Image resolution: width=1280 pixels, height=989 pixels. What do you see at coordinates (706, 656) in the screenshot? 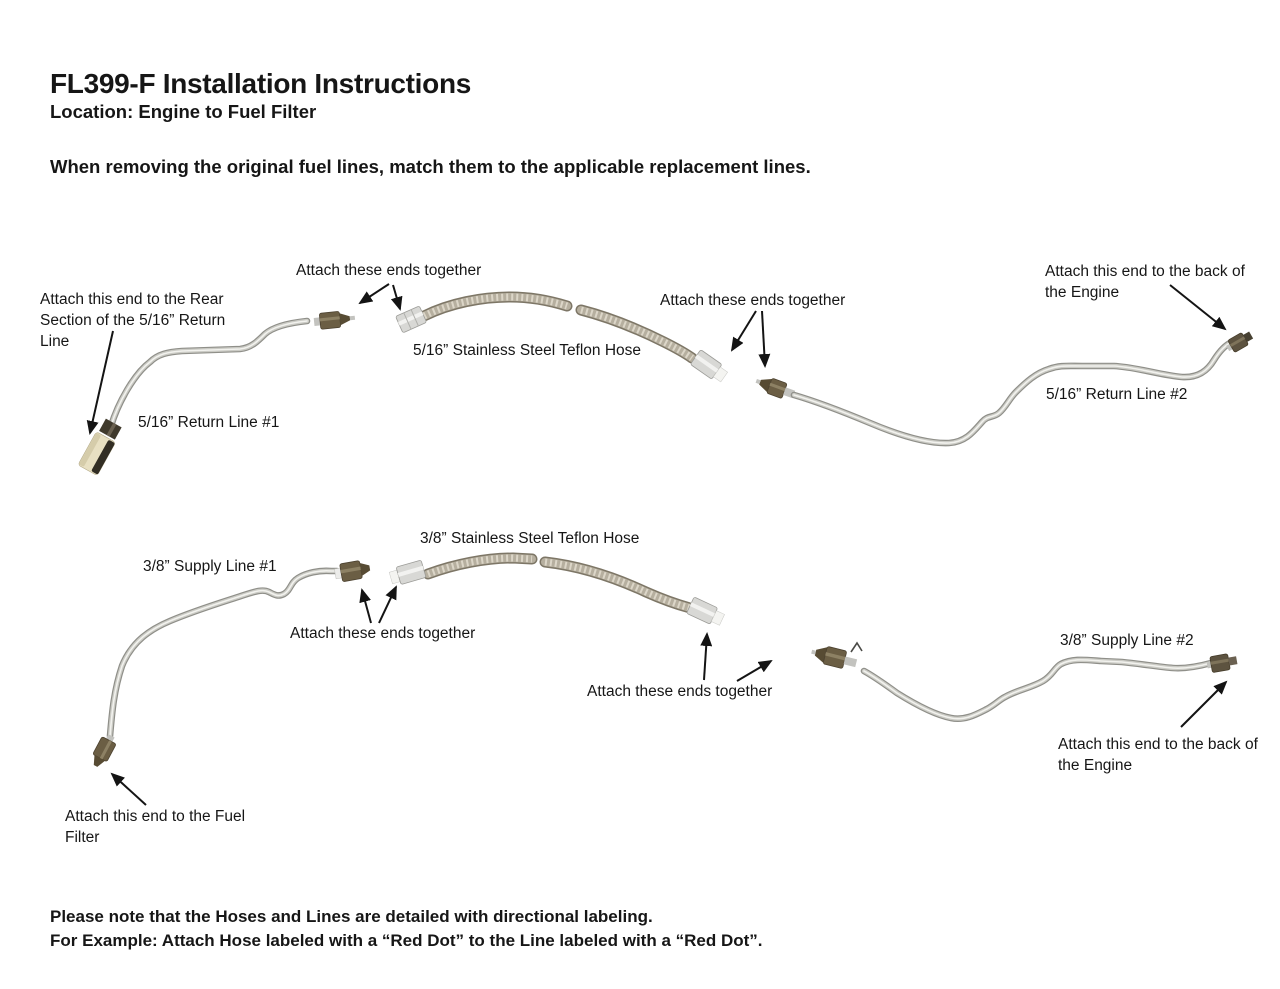
I see `arrow-attach-ends-bottom-right-a` at bounding box center [706, 656].